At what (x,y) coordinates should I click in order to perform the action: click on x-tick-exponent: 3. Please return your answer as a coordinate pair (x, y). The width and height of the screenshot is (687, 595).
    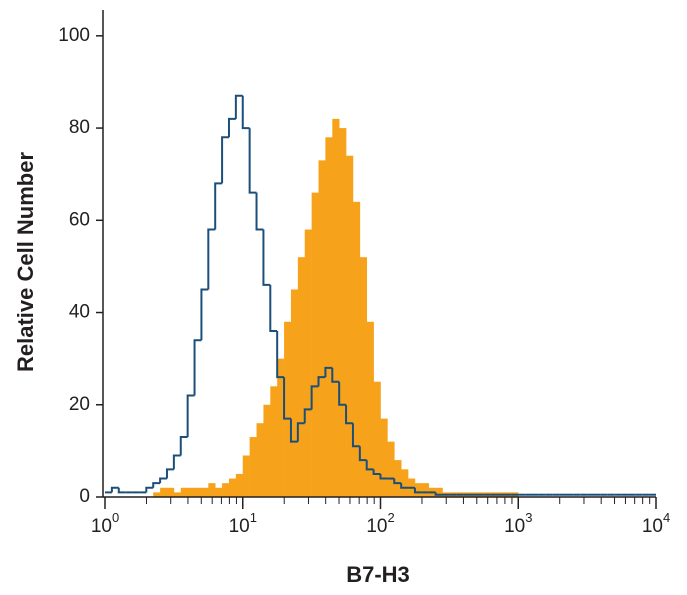
    Looking at the image, I should click on (528, 517).